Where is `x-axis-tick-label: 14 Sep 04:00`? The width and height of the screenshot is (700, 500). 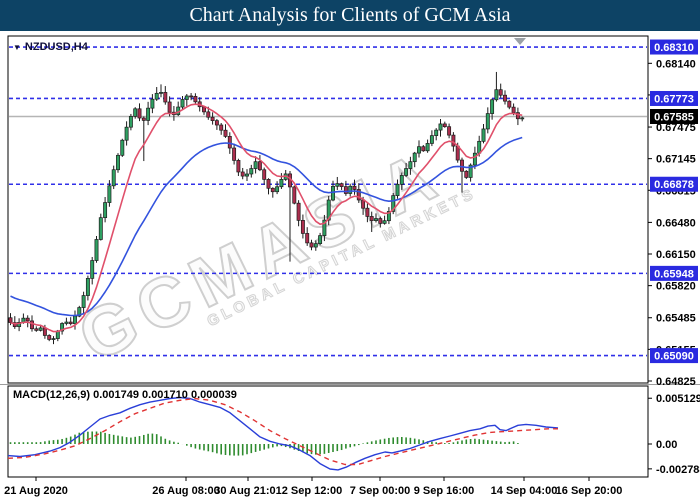 x-axis-tick-label: 14 Sep 04:00 is located at coordinates (524, 491).